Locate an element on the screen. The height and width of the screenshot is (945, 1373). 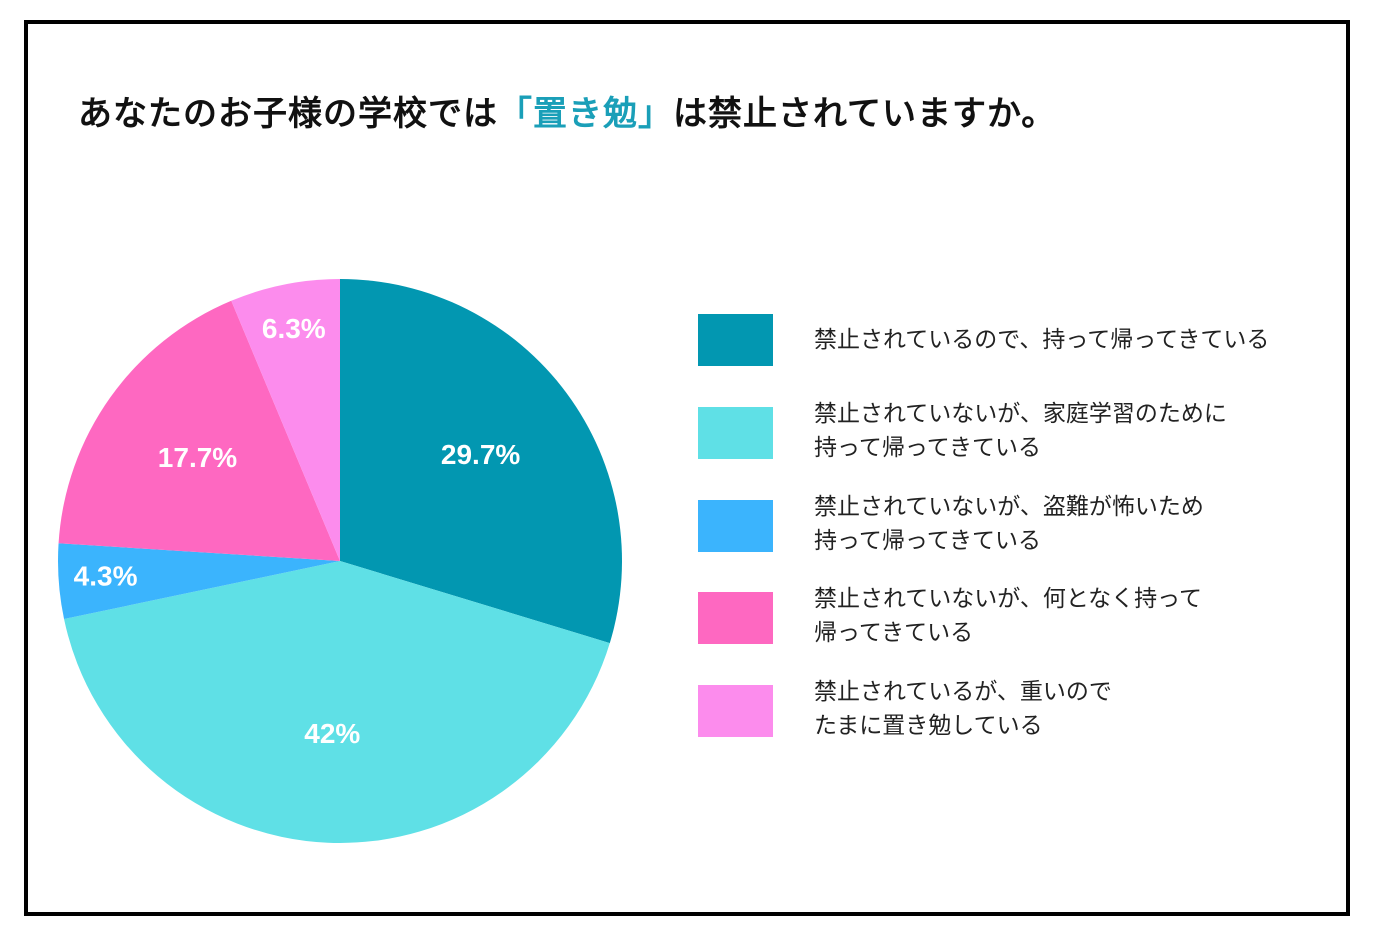
legend-label-2: 禁止されていないが、盗難が怖いため 持って帰ってきている is located at coordinates (1009, 524).